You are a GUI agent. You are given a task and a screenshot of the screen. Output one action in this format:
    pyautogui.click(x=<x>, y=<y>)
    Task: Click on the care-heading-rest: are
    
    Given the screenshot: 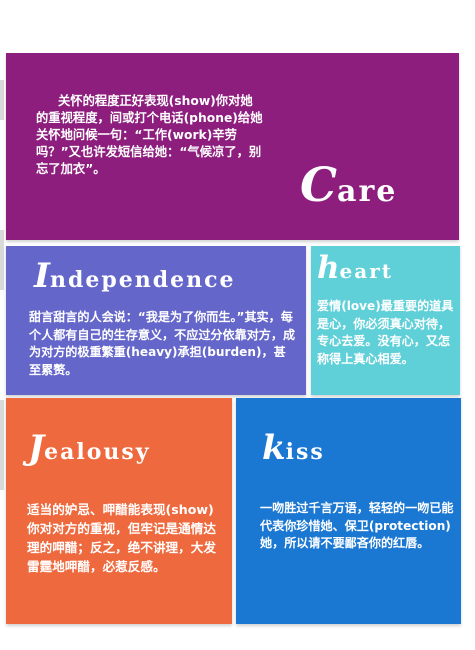 What is the action you would take?
    pyautogui.click(x=367, y=191)
    